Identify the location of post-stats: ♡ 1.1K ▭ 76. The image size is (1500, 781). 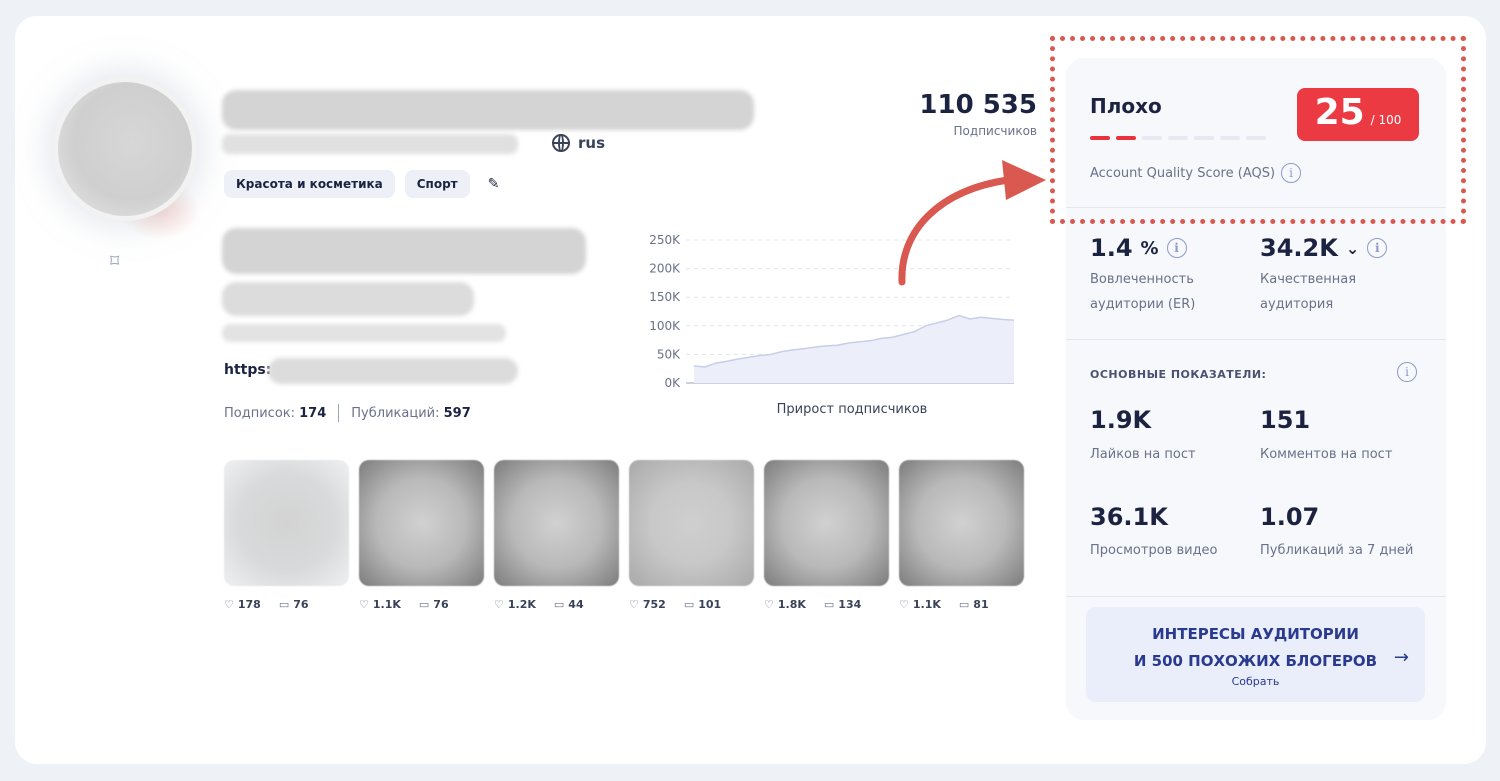
(421, 604).